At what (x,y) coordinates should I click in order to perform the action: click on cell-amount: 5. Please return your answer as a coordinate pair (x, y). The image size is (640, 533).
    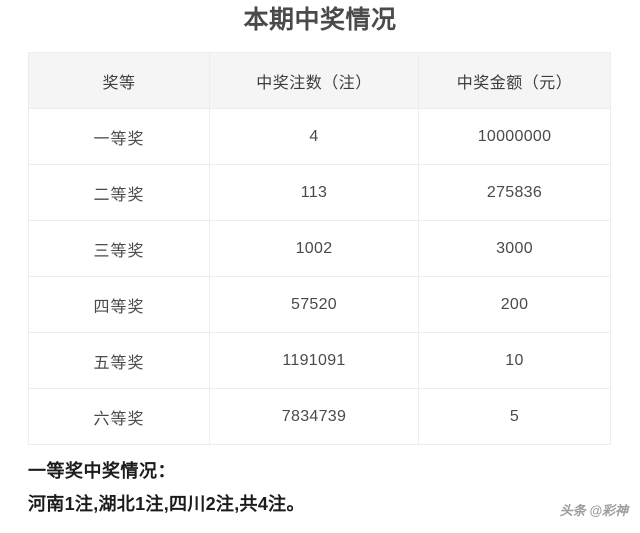
    Looking at the image, I should click on (514, 416).